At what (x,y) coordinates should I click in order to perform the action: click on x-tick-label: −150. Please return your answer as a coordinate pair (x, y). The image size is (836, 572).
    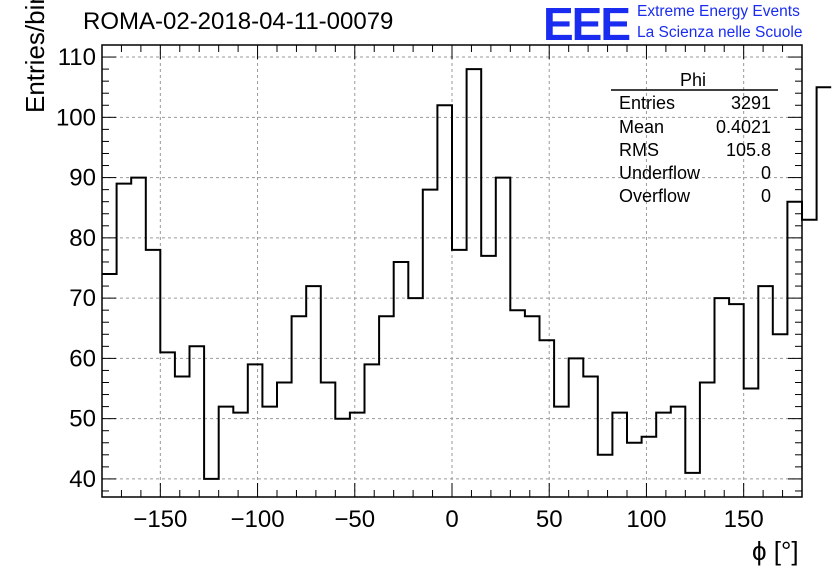
    Looking at the image, I should click on (160, 519).